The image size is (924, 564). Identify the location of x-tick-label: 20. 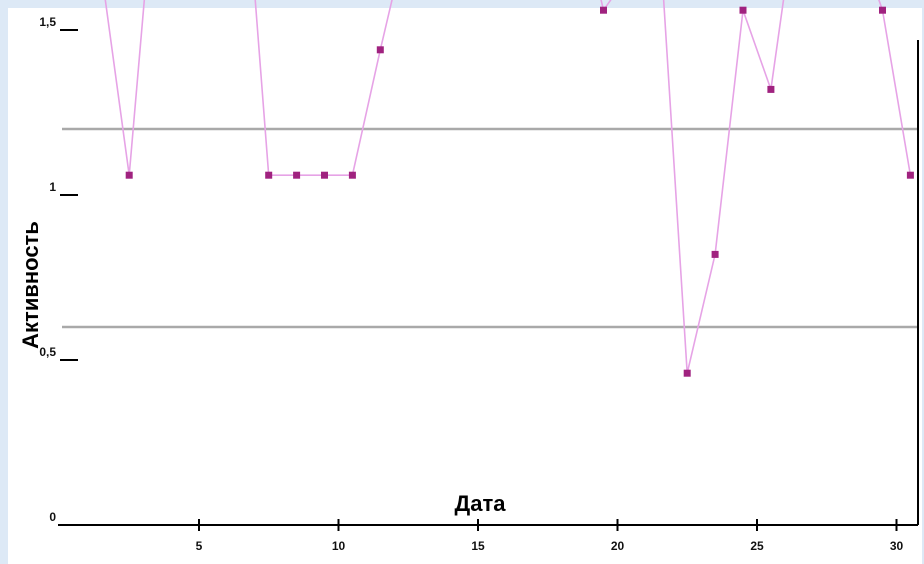
(618, 546).